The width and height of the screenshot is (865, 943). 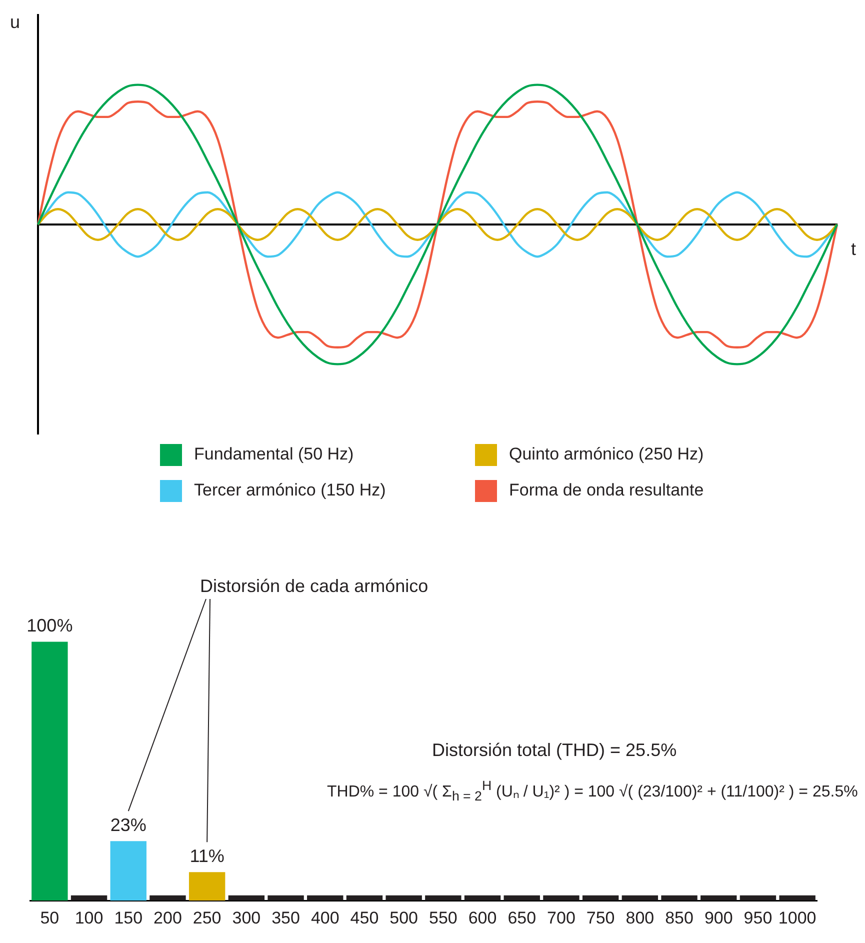 I want to click on x-tick-label: 200, so click(x=168, y=918).